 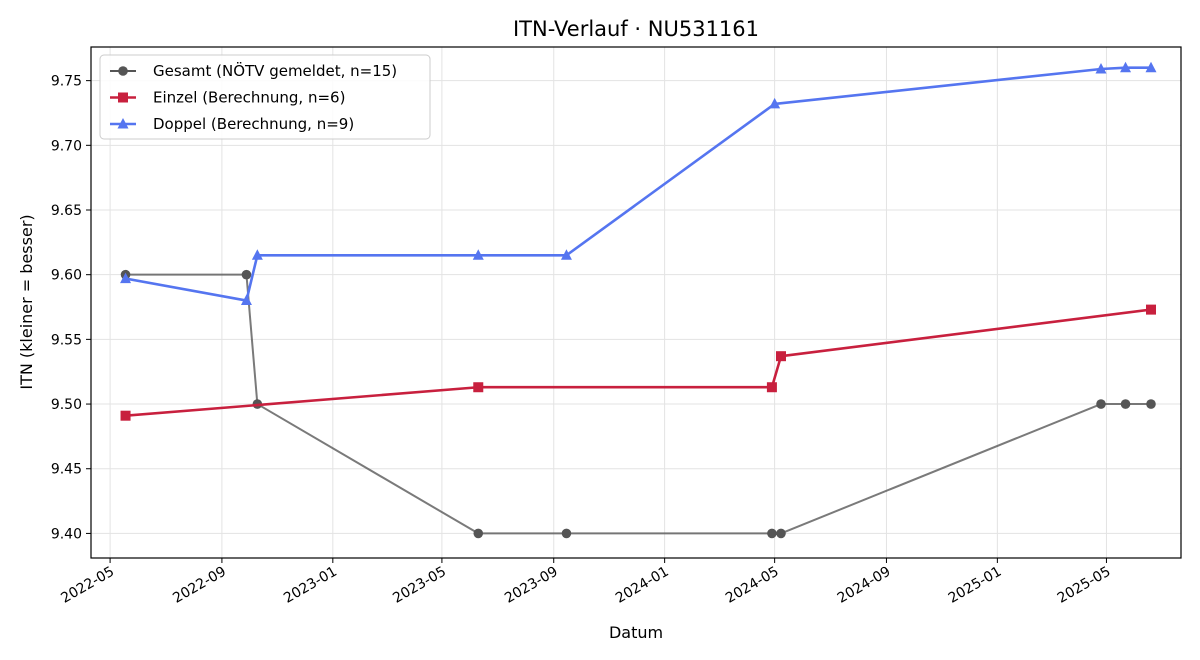 I want to click on y-tick-label: 9.45, so click(x=66, y=470).